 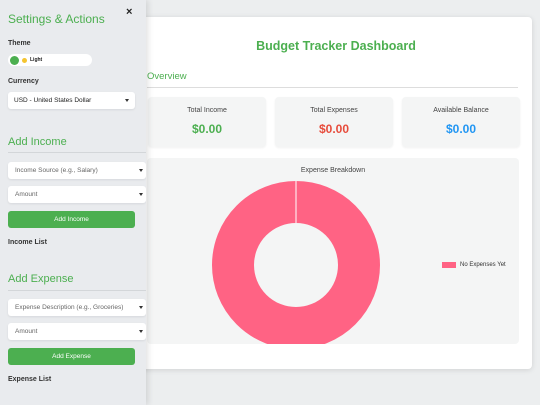 I want to click on expense-amount-input: Amount, so click(x=77, y=331).